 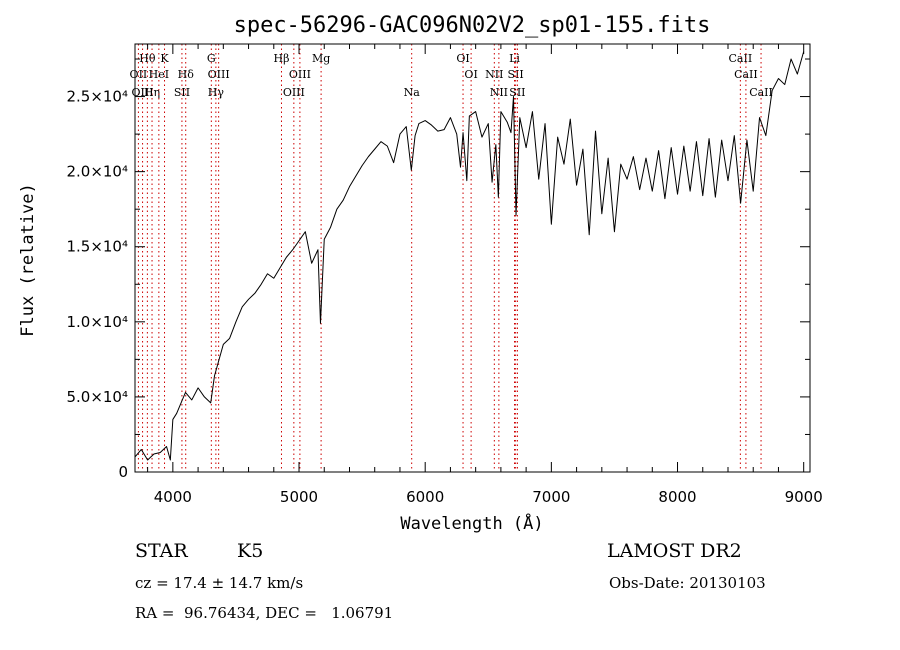 What do you see at coordinates (282, 58) in the screenshot?
I see `marker-label-11: Hβ` at bounding box center [282, 58].